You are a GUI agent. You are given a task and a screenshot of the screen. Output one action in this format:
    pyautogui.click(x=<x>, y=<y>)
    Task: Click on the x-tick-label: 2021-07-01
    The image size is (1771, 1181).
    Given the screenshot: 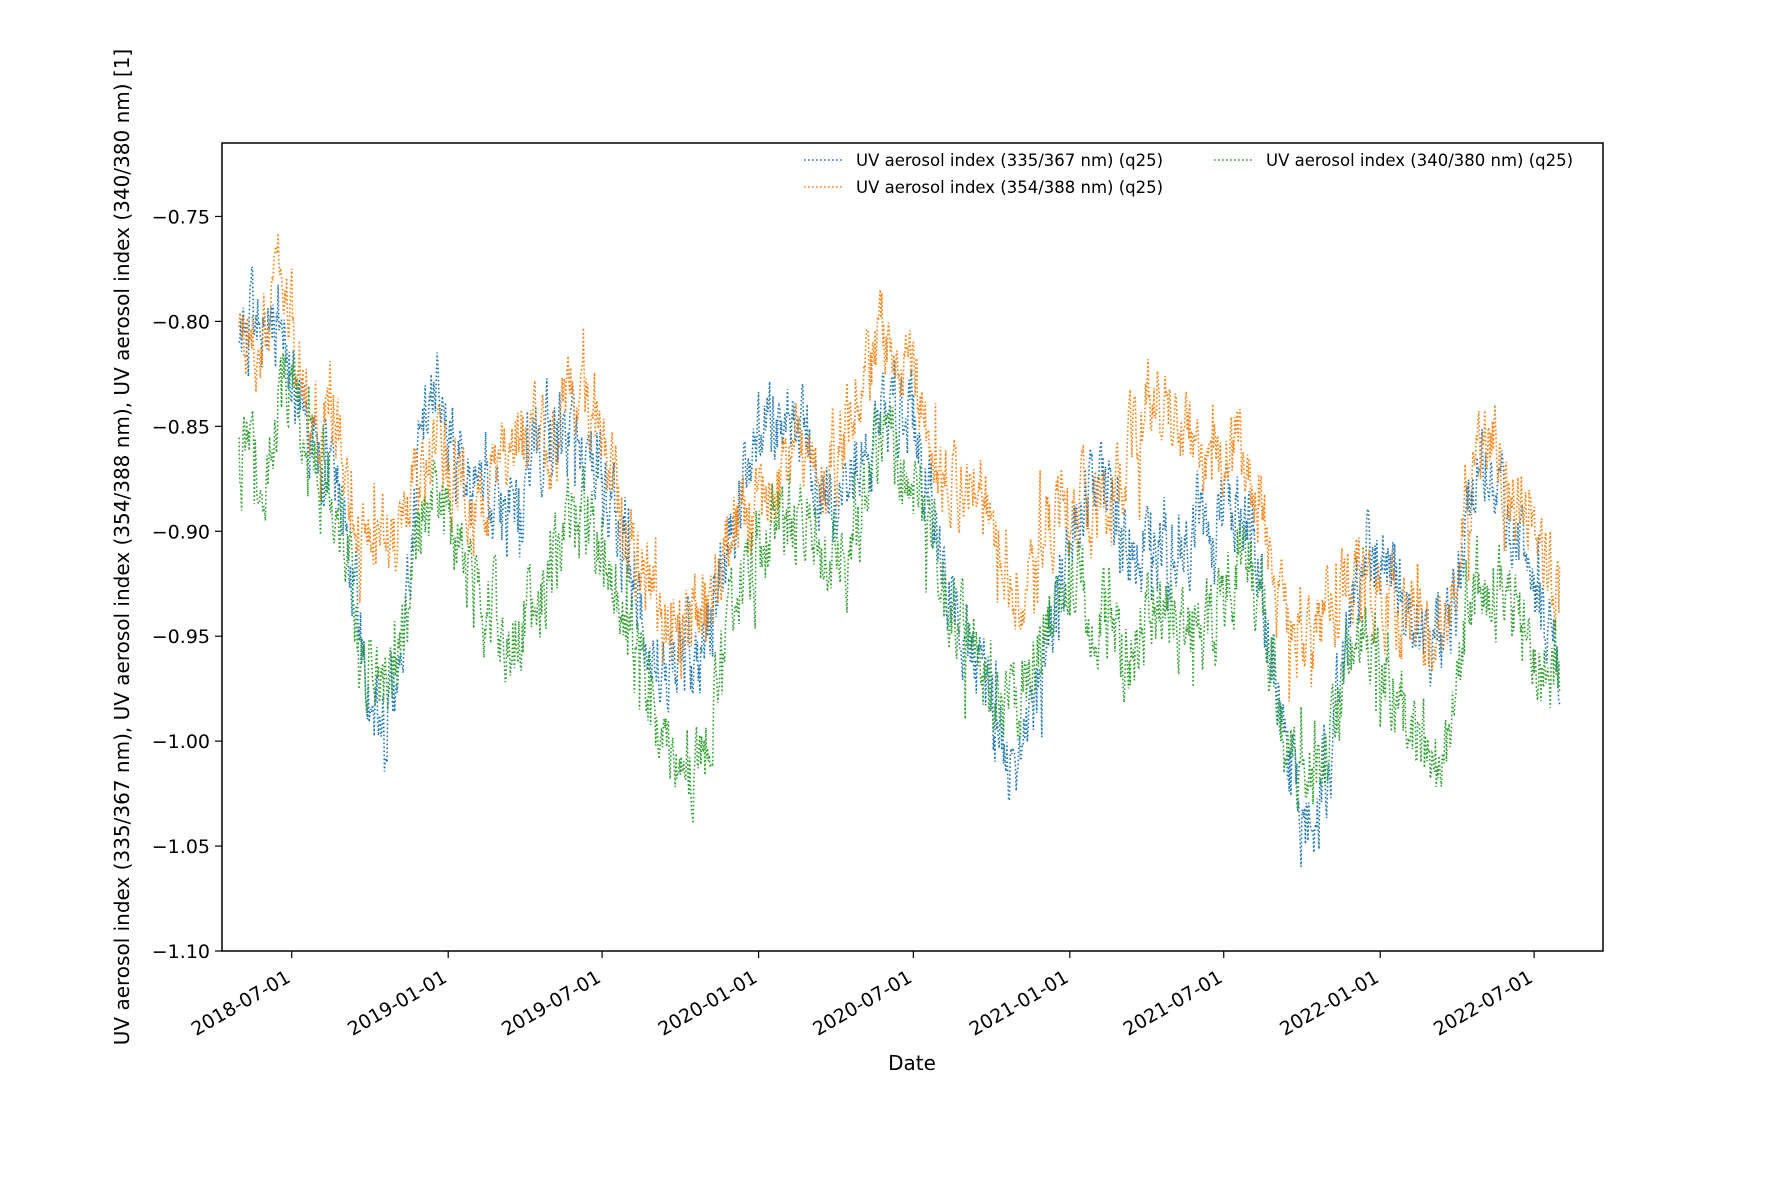 What is the action you would take?
    pyautogui.click(x=1173, y=1003)
    